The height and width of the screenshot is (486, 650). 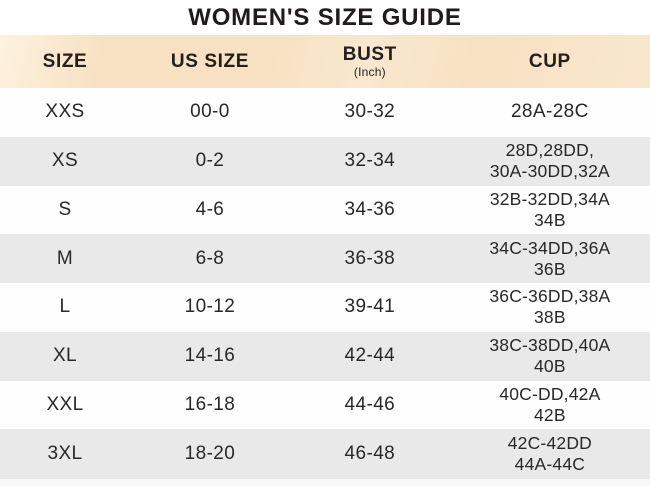 I want to click on cup-cell: 32B-32DD,34A 34B, so click(x=549, y=209).